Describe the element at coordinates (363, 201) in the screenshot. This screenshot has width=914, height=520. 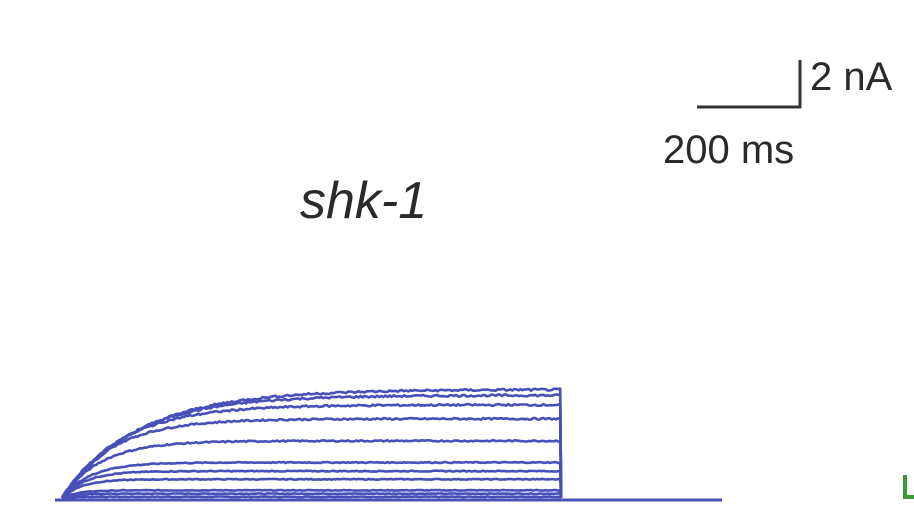
I see `trace-title: shk-1` at that location.